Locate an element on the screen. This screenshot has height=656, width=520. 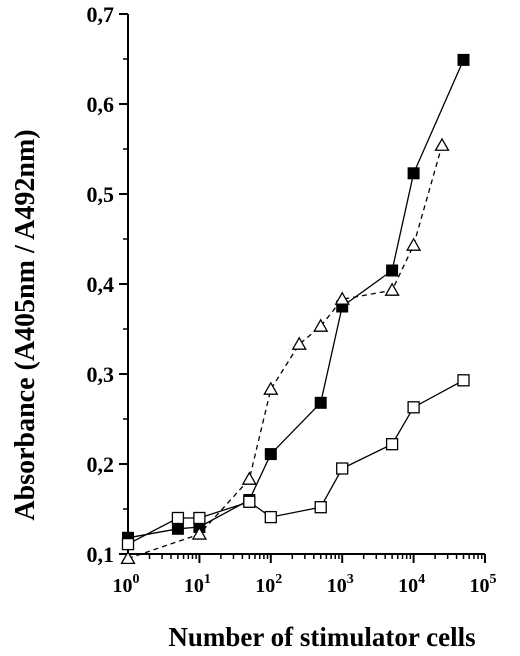
y-tick-label: 0,1 is located at coordinates (101, 554).